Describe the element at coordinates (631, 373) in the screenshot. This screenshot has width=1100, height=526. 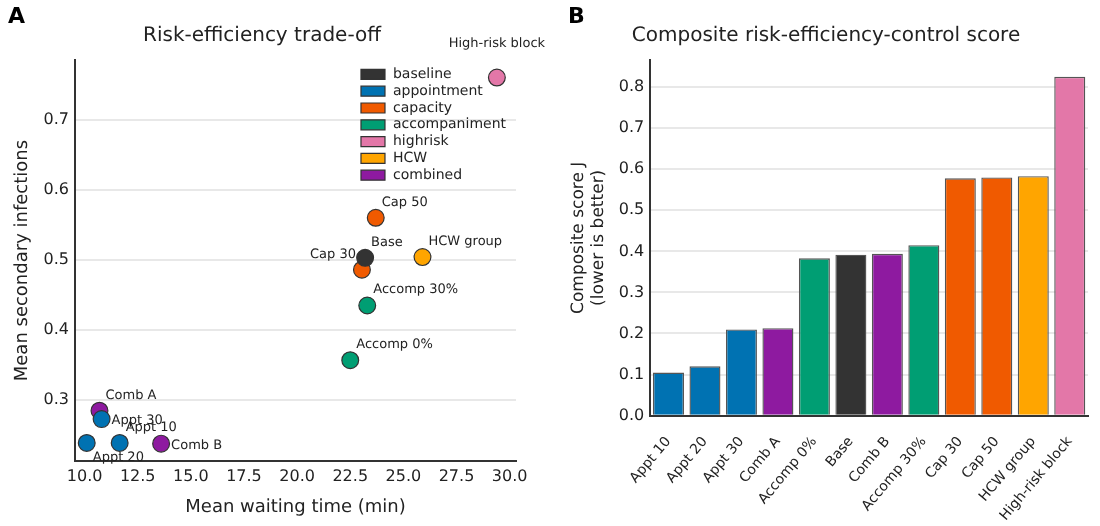
I see `y-tick-label: 0.1` at that location.